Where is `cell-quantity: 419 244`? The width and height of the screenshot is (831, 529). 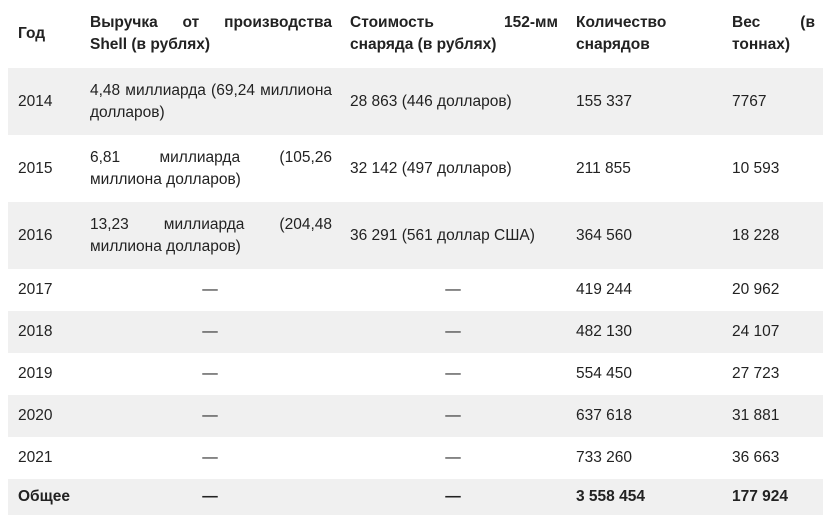 cell-quantity: 419 244 is located at coordinates (644, 290).